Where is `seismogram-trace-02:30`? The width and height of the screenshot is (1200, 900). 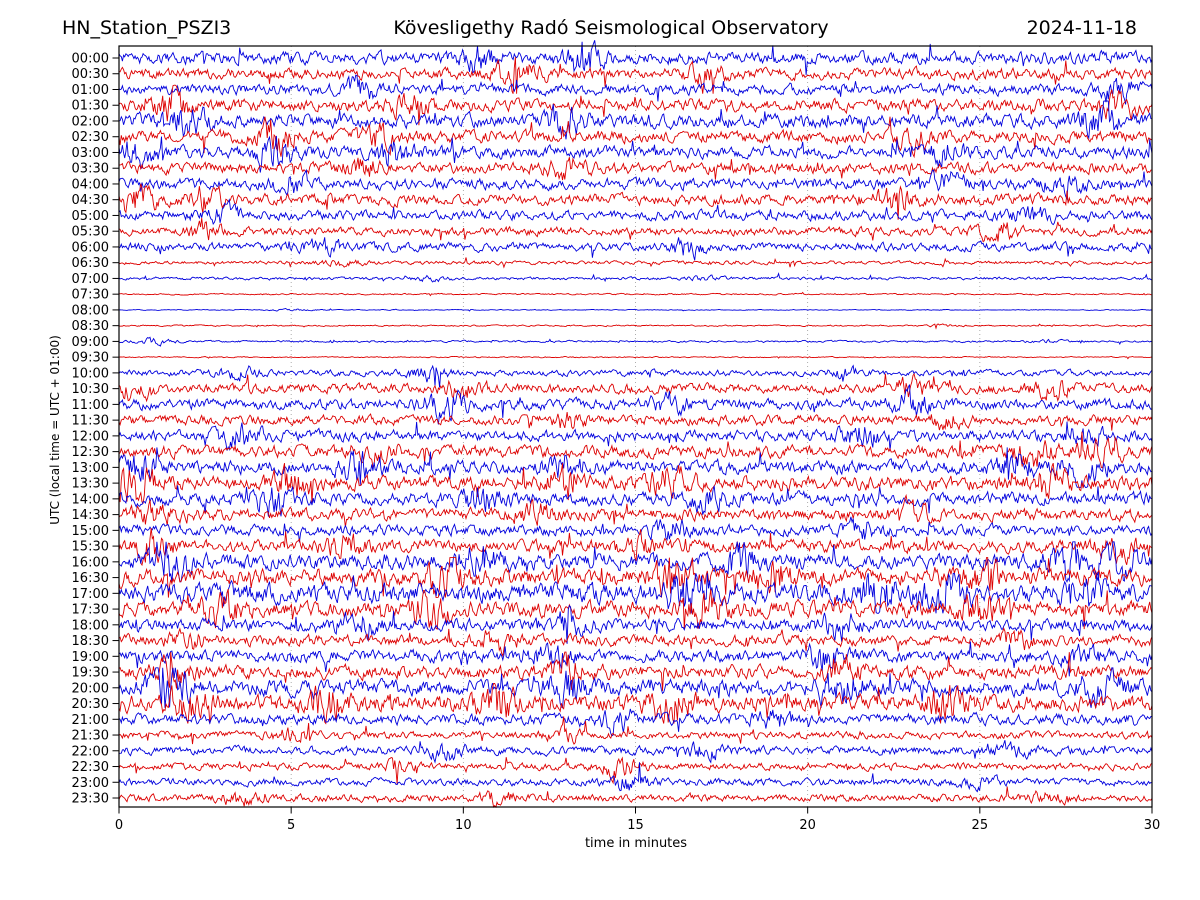 seismogram-trace-02:30 is located at coordinates (635, 137).